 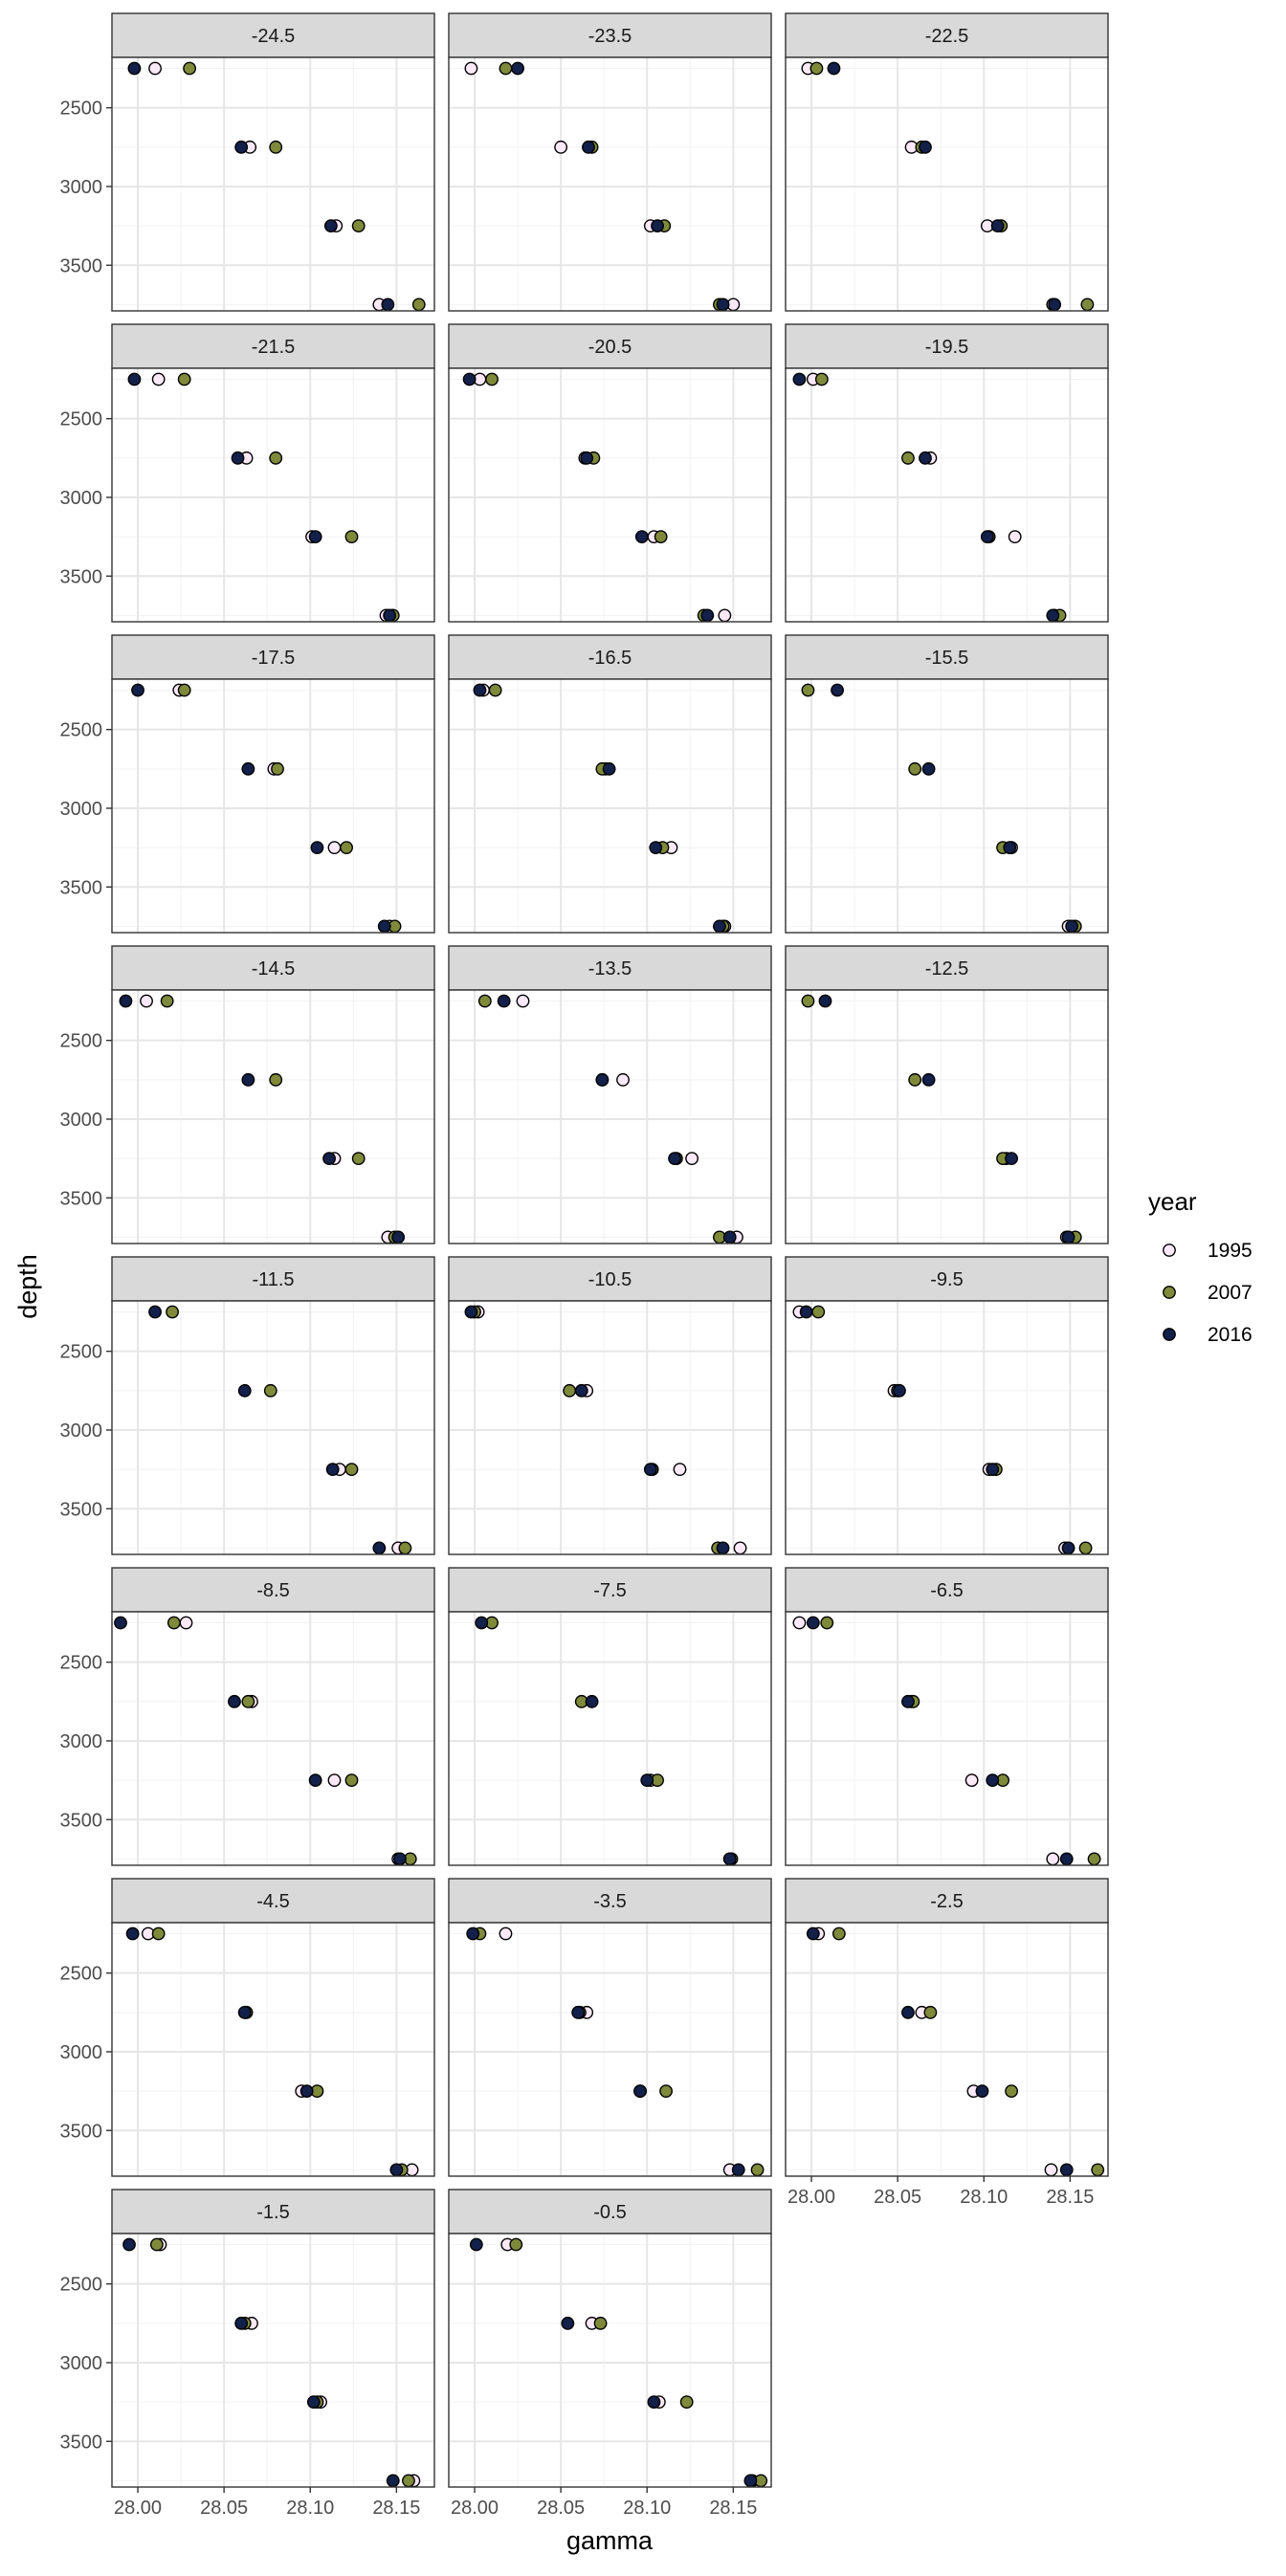 I want to click on facet-strip-label: -1.5, so click(x=272, y=2212).